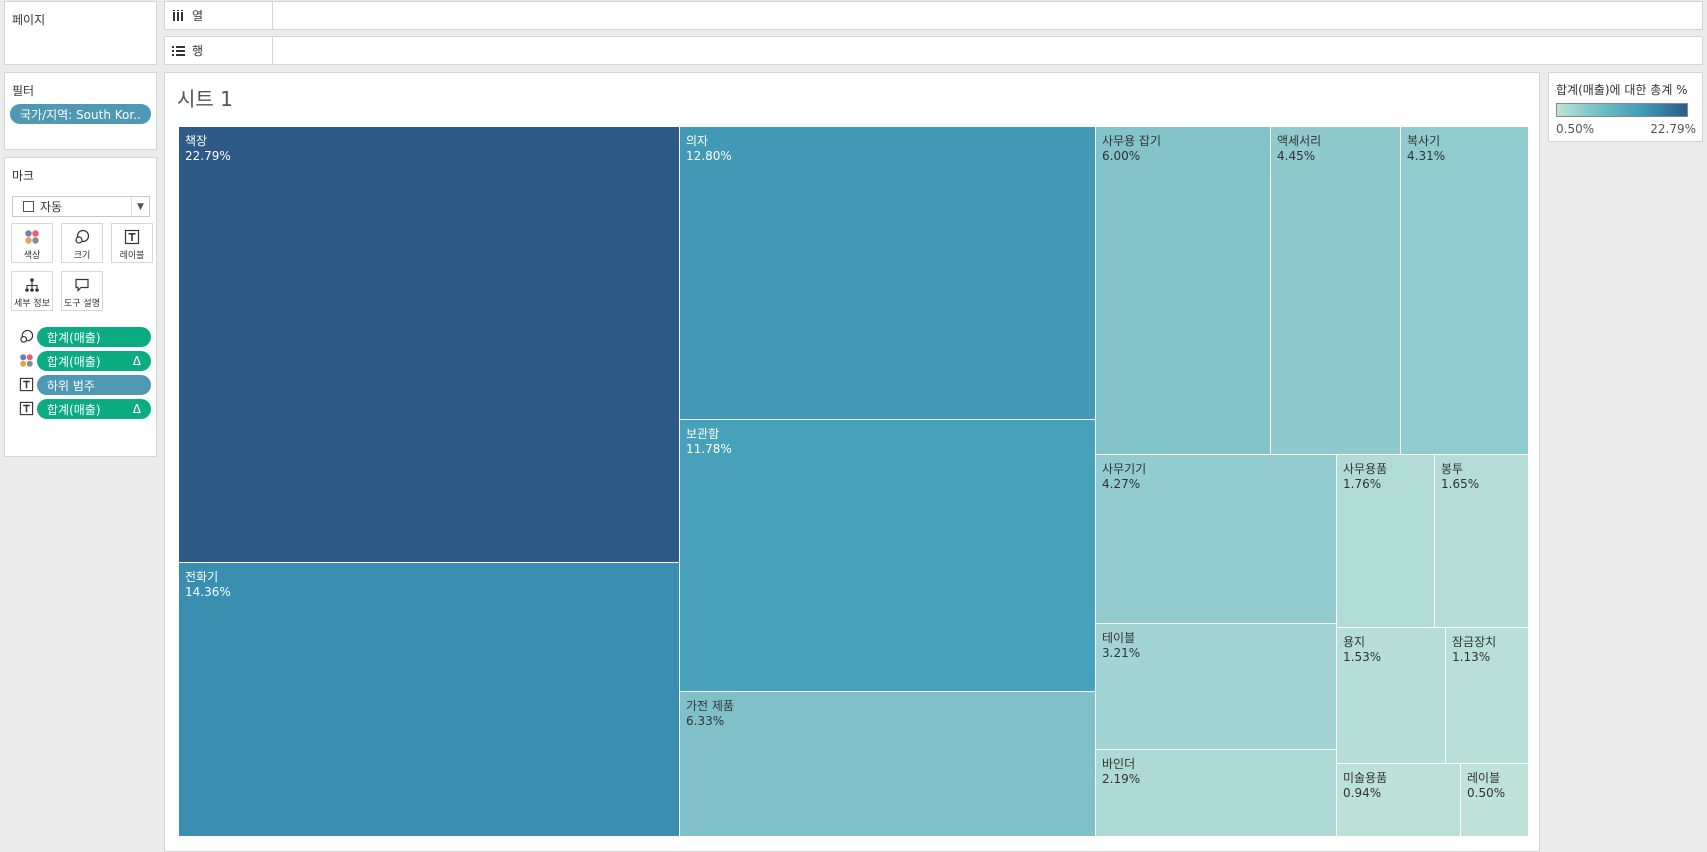 This screenshot has width=1707, height=852. What do you see at coordinates (219, 15) in the screenshot?
I see `columns-shelf-label: 열` at bounding box center [219, 15].